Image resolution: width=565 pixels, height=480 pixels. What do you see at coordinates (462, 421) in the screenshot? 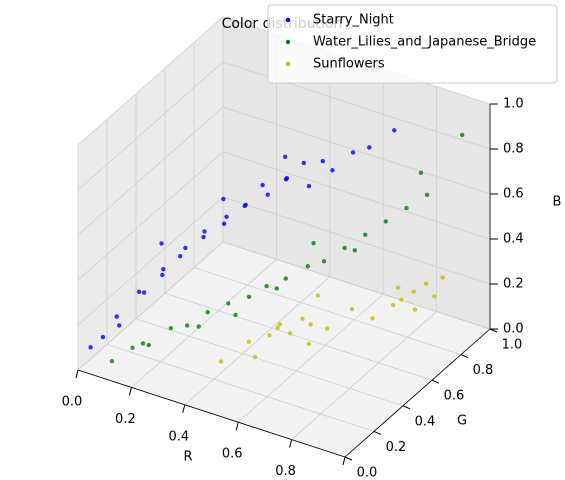
I see `y-axis-label: G` at bounding box center [462, 421].